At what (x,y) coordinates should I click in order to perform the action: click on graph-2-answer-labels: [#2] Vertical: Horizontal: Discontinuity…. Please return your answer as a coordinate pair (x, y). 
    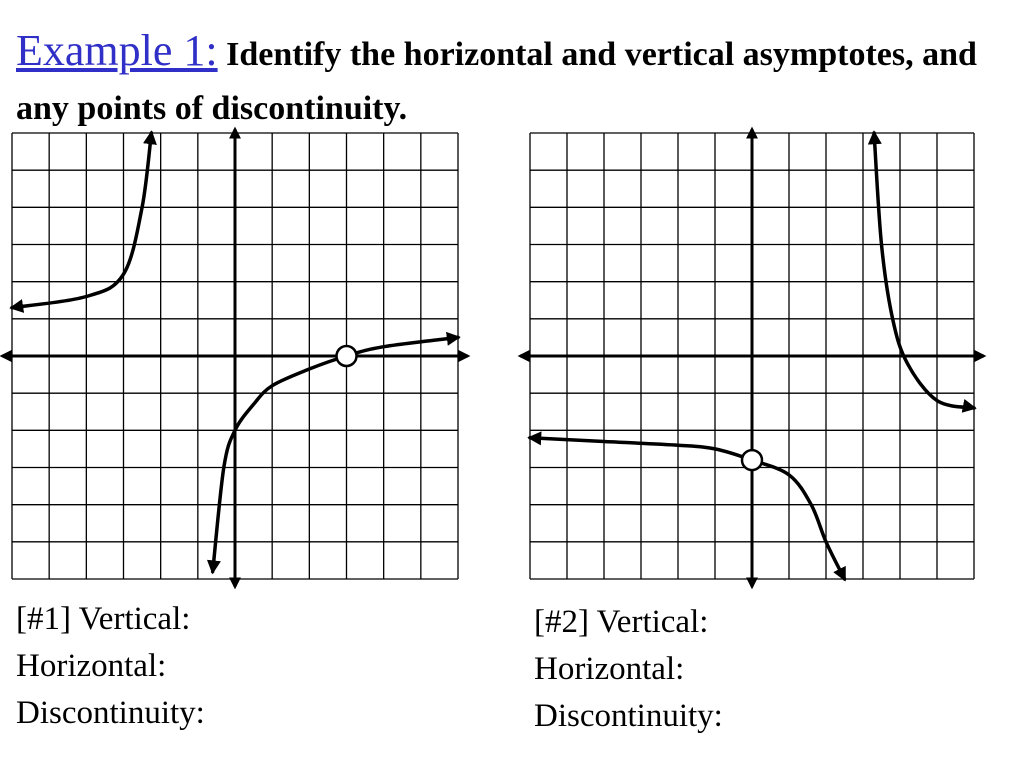
    Looking at the image, I should click on (628, 669).